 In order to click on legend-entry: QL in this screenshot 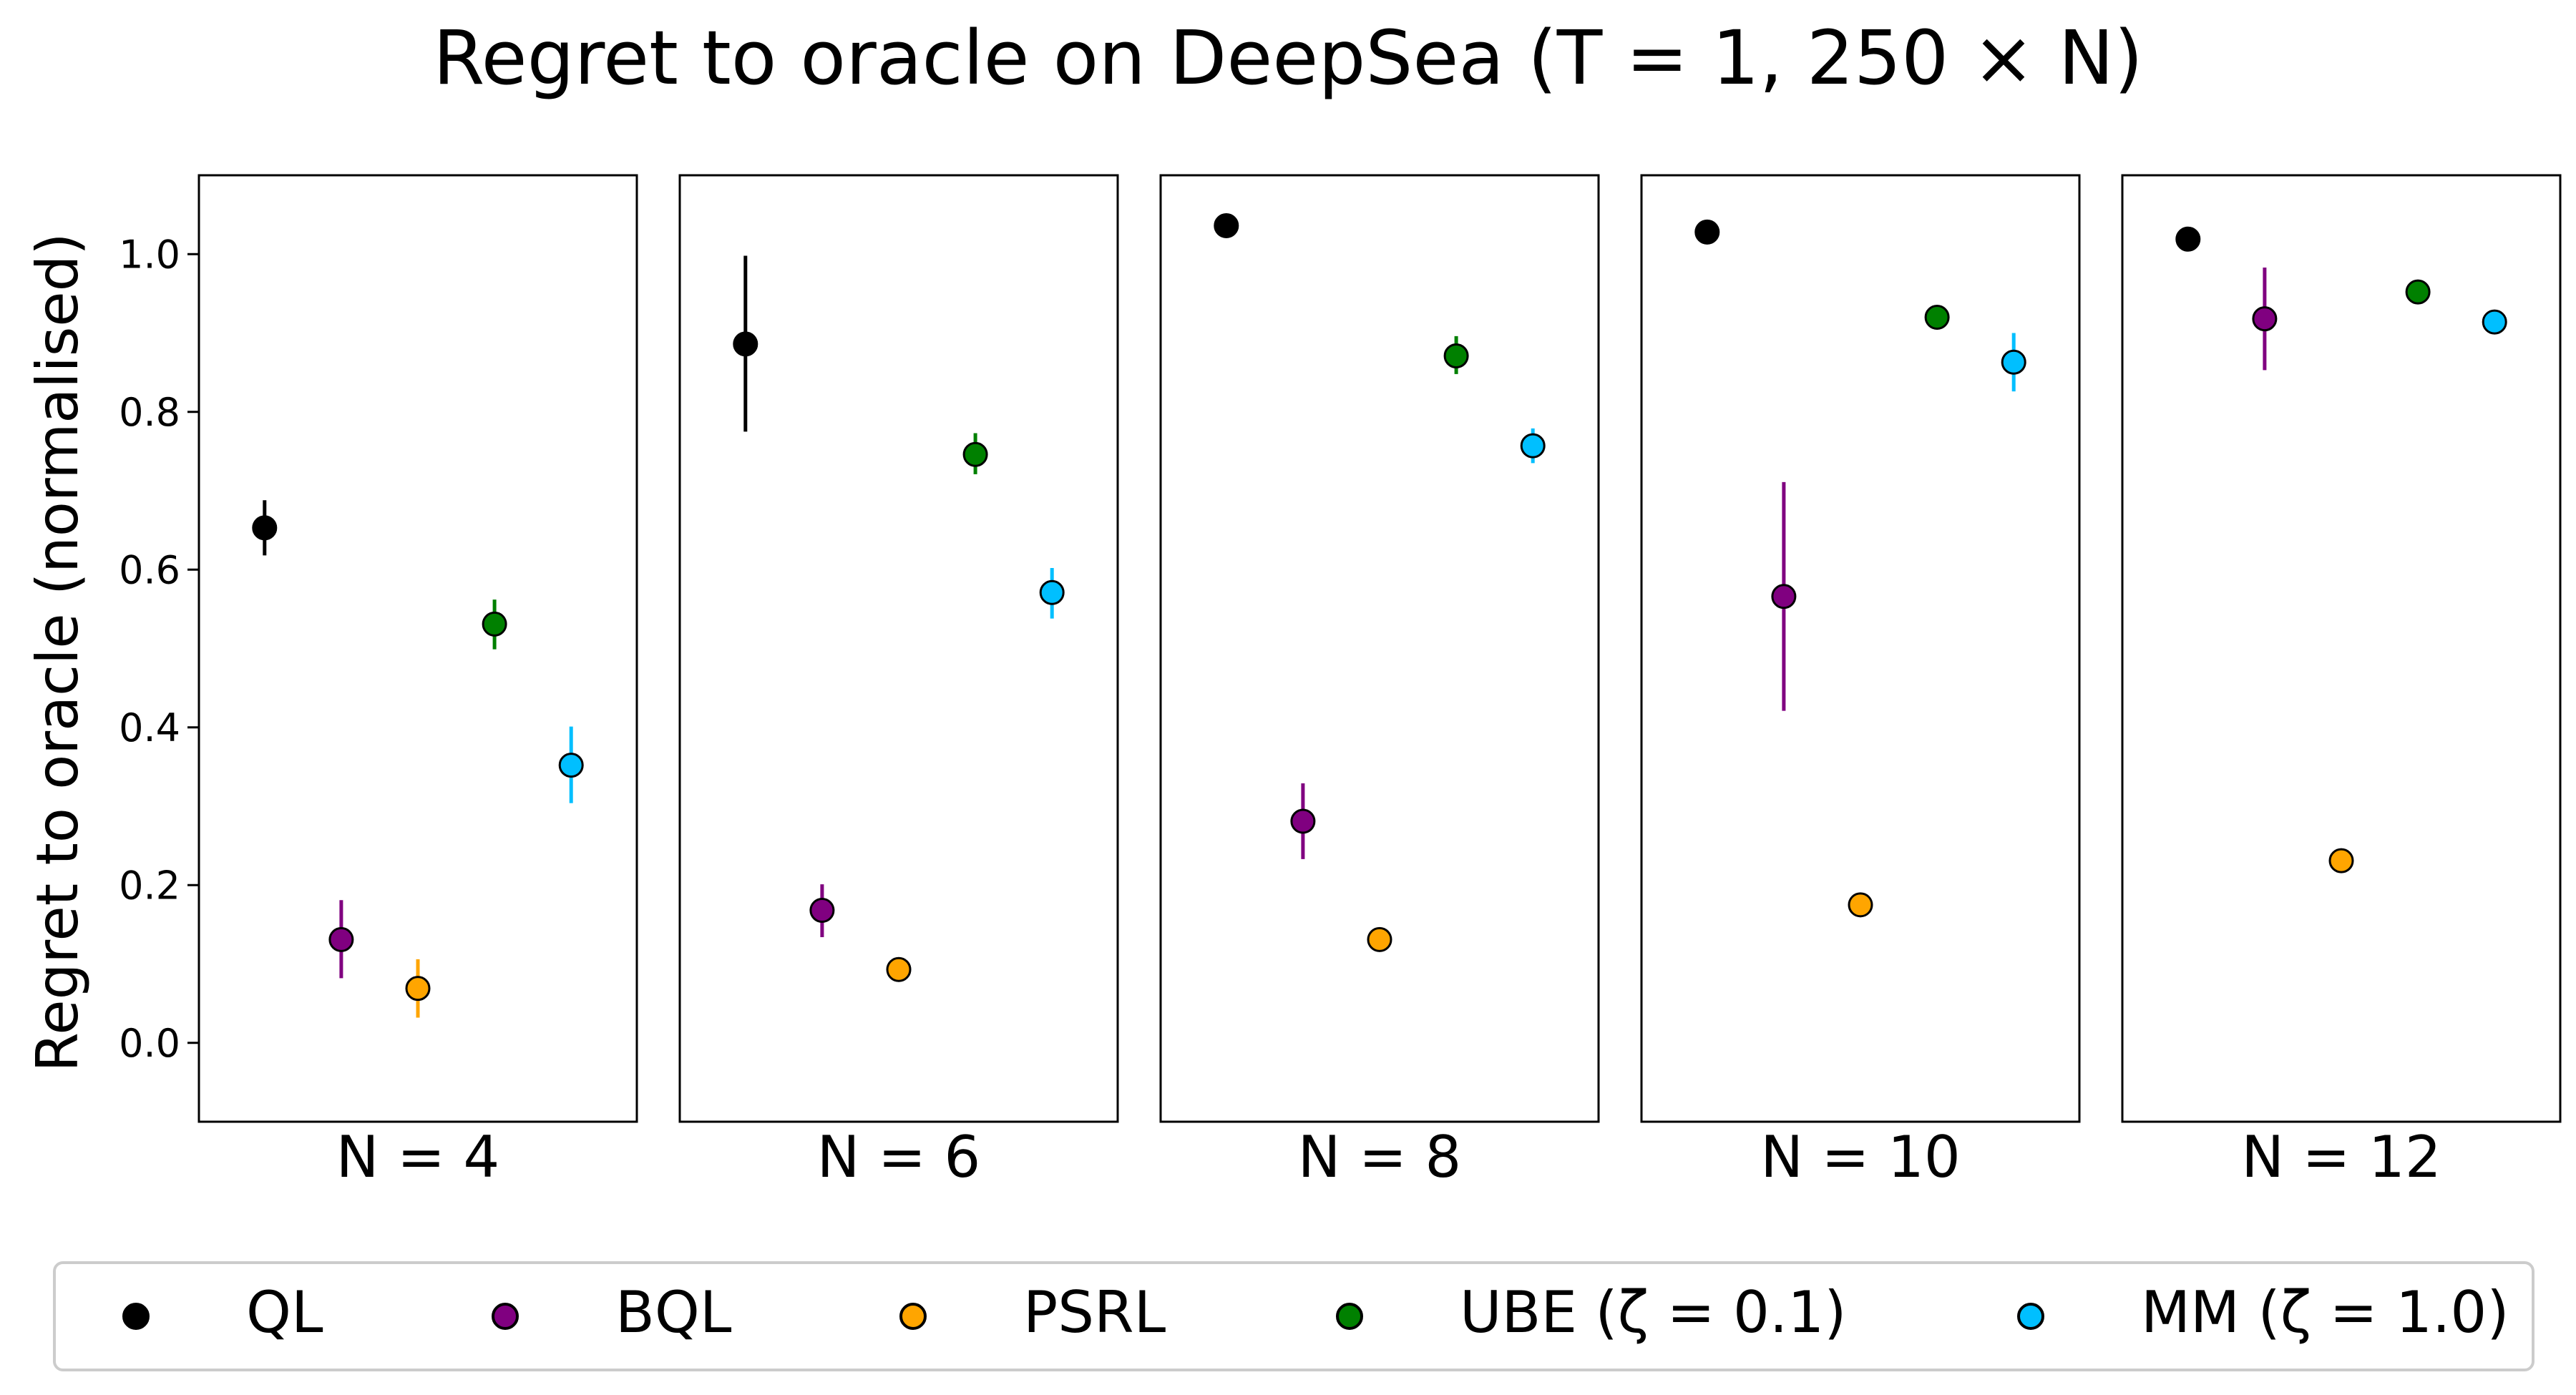, I will do `click(222, 1312)`.